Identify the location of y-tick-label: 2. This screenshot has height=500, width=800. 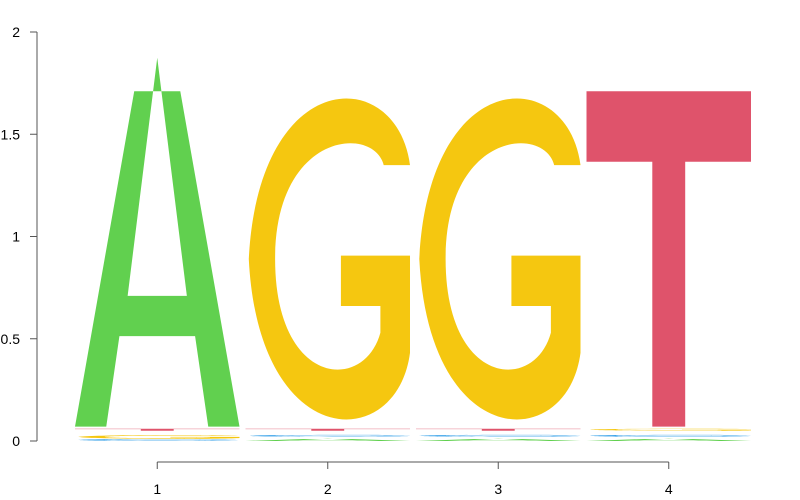
(16, 32).